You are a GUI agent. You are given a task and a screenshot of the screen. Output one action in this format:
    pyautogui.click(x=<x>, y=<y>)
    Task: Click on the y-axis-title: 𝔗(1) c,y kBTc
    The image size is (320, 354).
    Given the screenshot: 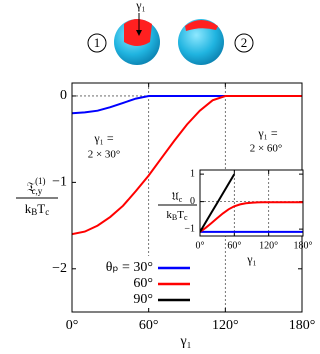 What is the action you would take?
    pyautogui.click(x=37, y=196)
    